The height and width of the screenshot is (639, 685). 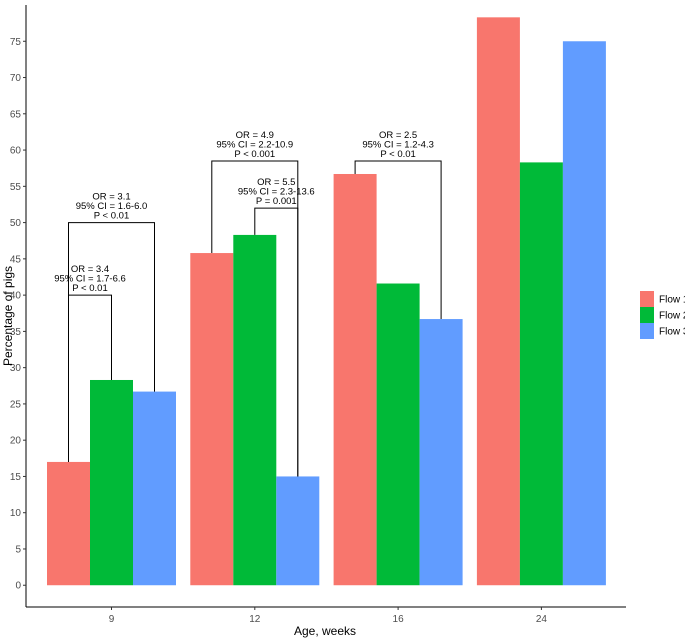 What do you see at coordinates (16, 332) in the screenshot?
I see `y-tick-label: 35` at bounding box center [16, 332].